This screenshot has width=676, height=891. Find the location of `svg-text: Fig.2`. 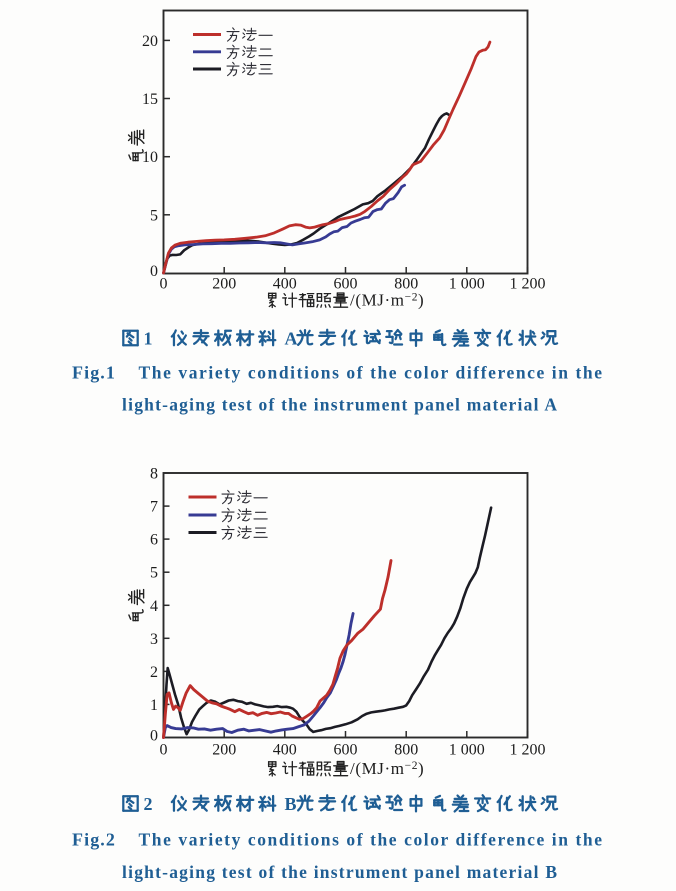

svg-text: Fig.2 is located at coordinates (94, 840).